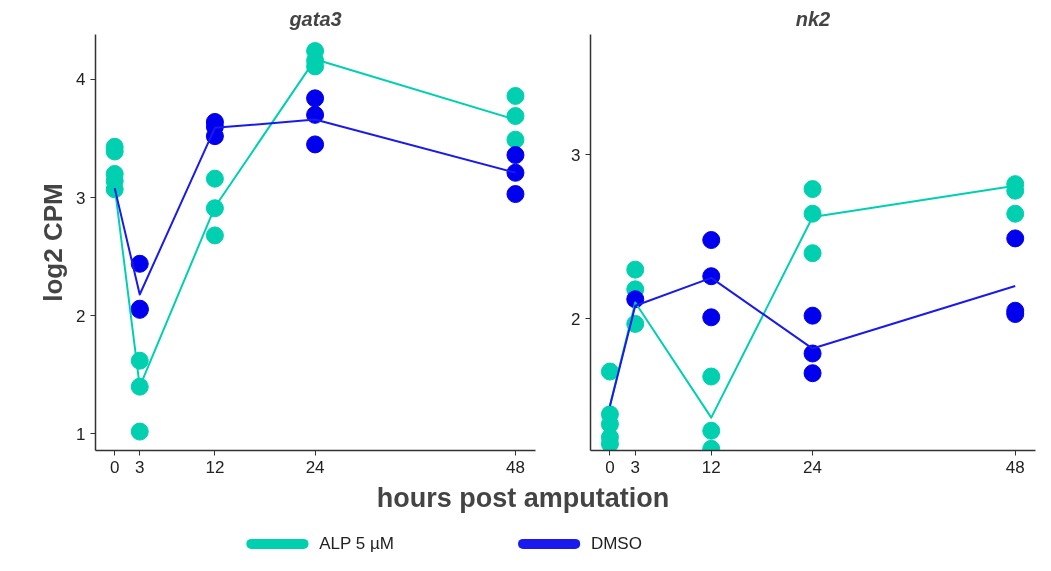 This screenshot has width=1051, height=571. What do you see at coordinates (315, 18) in the screenshot?
I see `chart-title: gata3` at bounding box center [315, 18].